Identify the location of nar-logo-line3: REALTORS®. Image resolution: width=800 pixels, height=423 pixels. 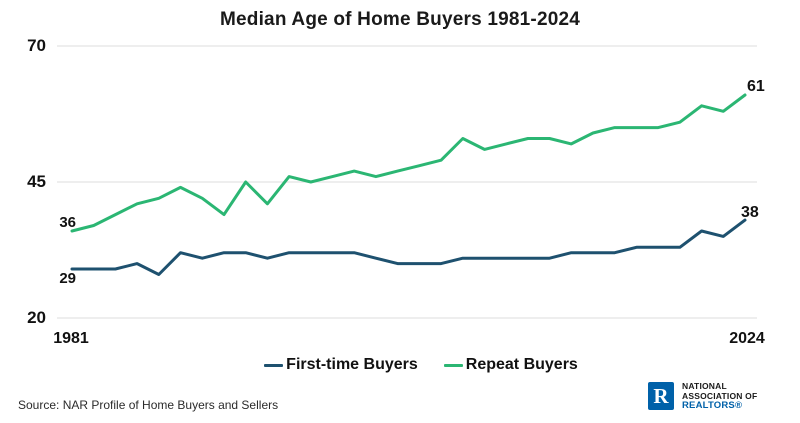
(712, 405).